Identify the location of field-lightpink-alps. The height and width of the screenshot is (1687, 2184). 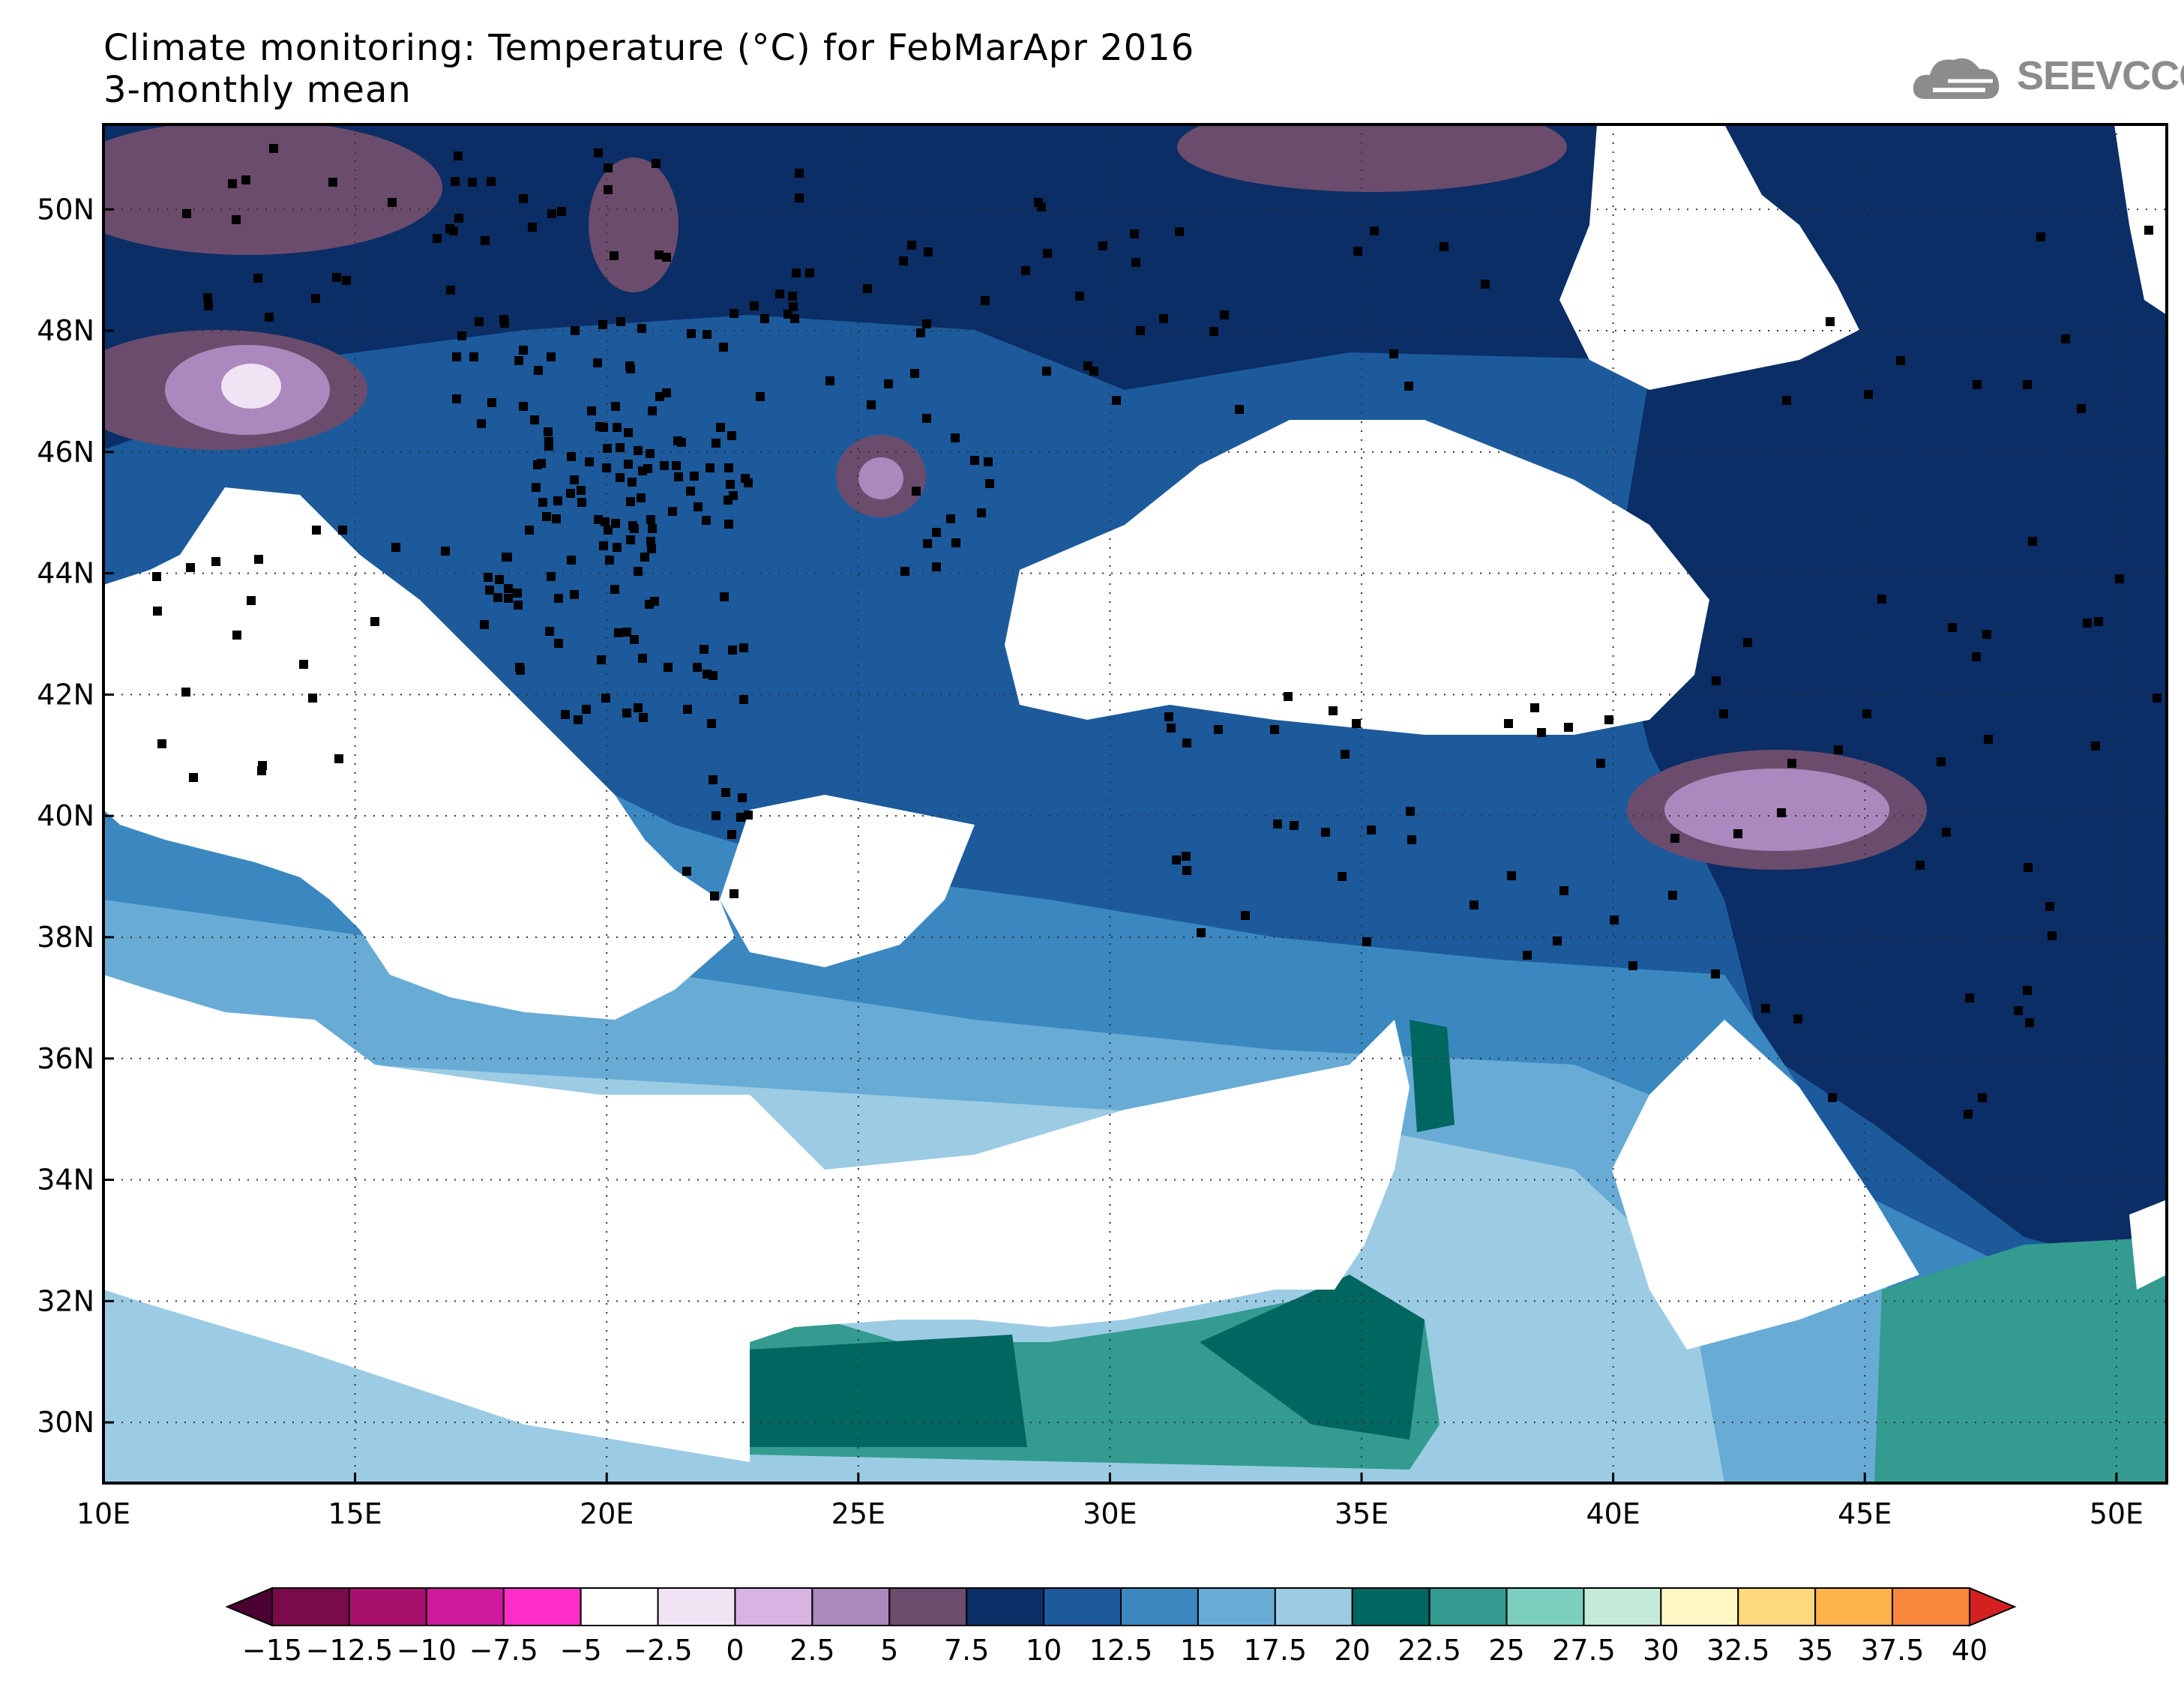
(251, 386).